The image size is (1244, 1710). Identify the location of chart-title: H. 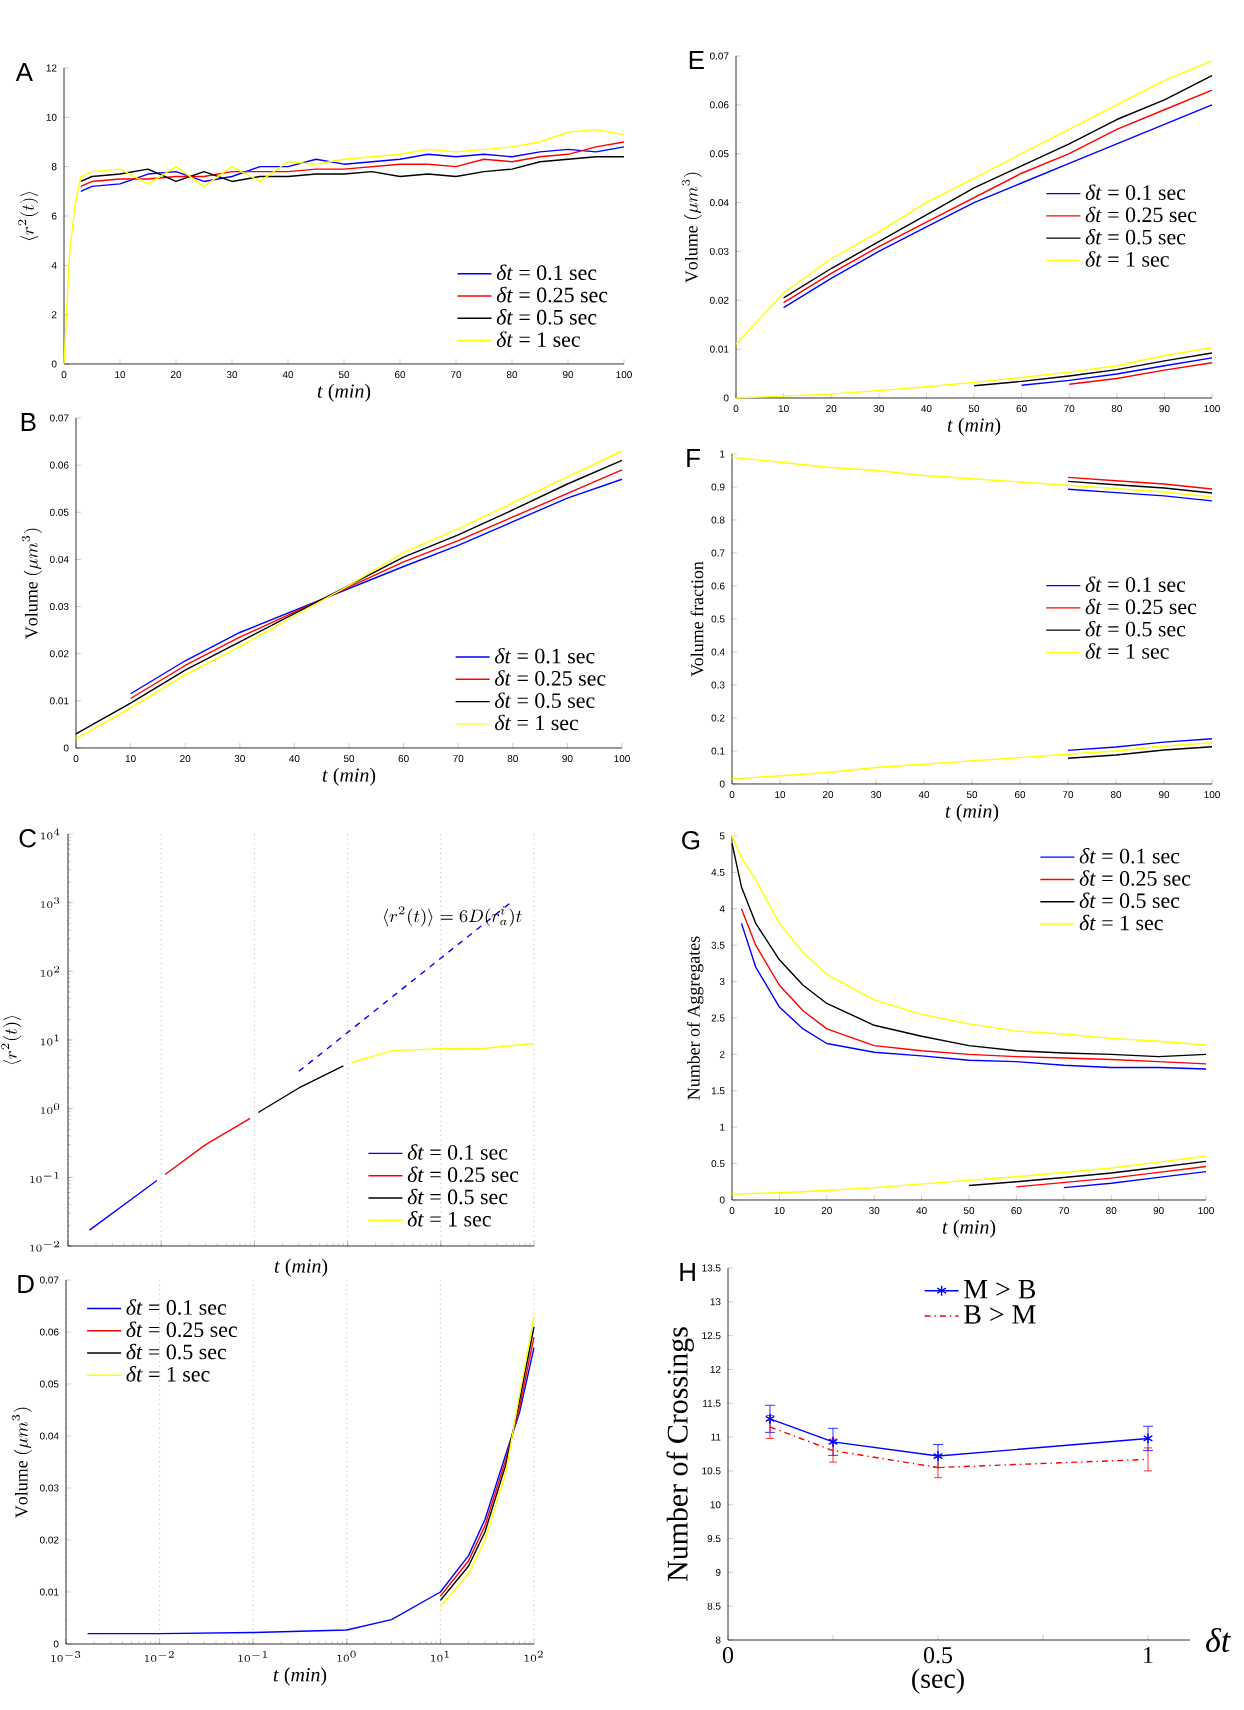
(687, 1272).